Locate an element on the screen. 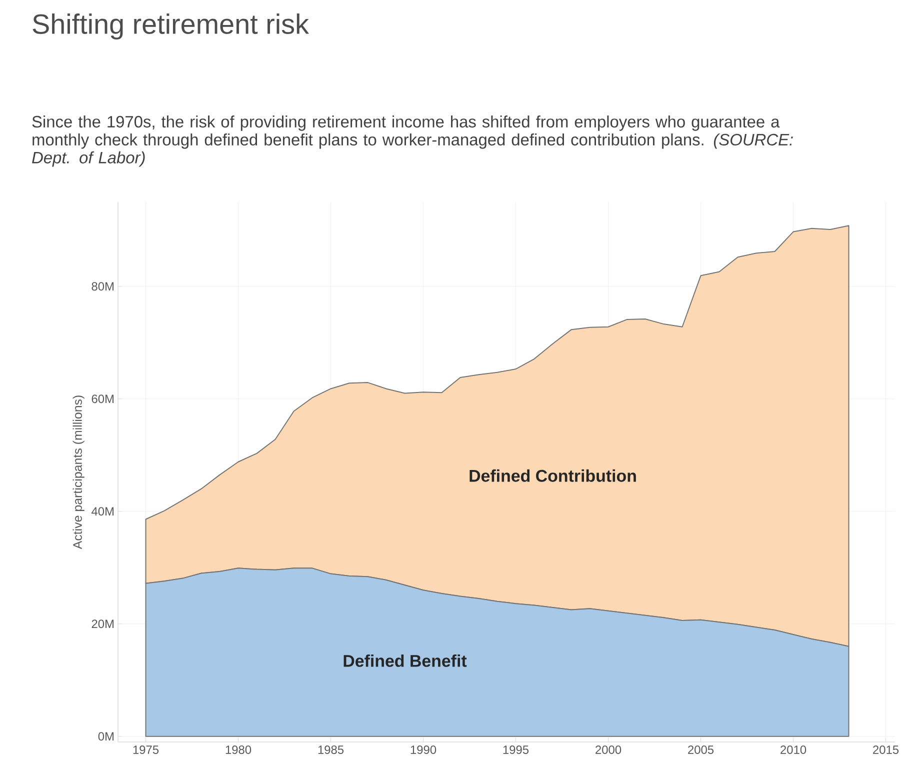  x-tick-label: 2005 is located at coordinates (701, 750).